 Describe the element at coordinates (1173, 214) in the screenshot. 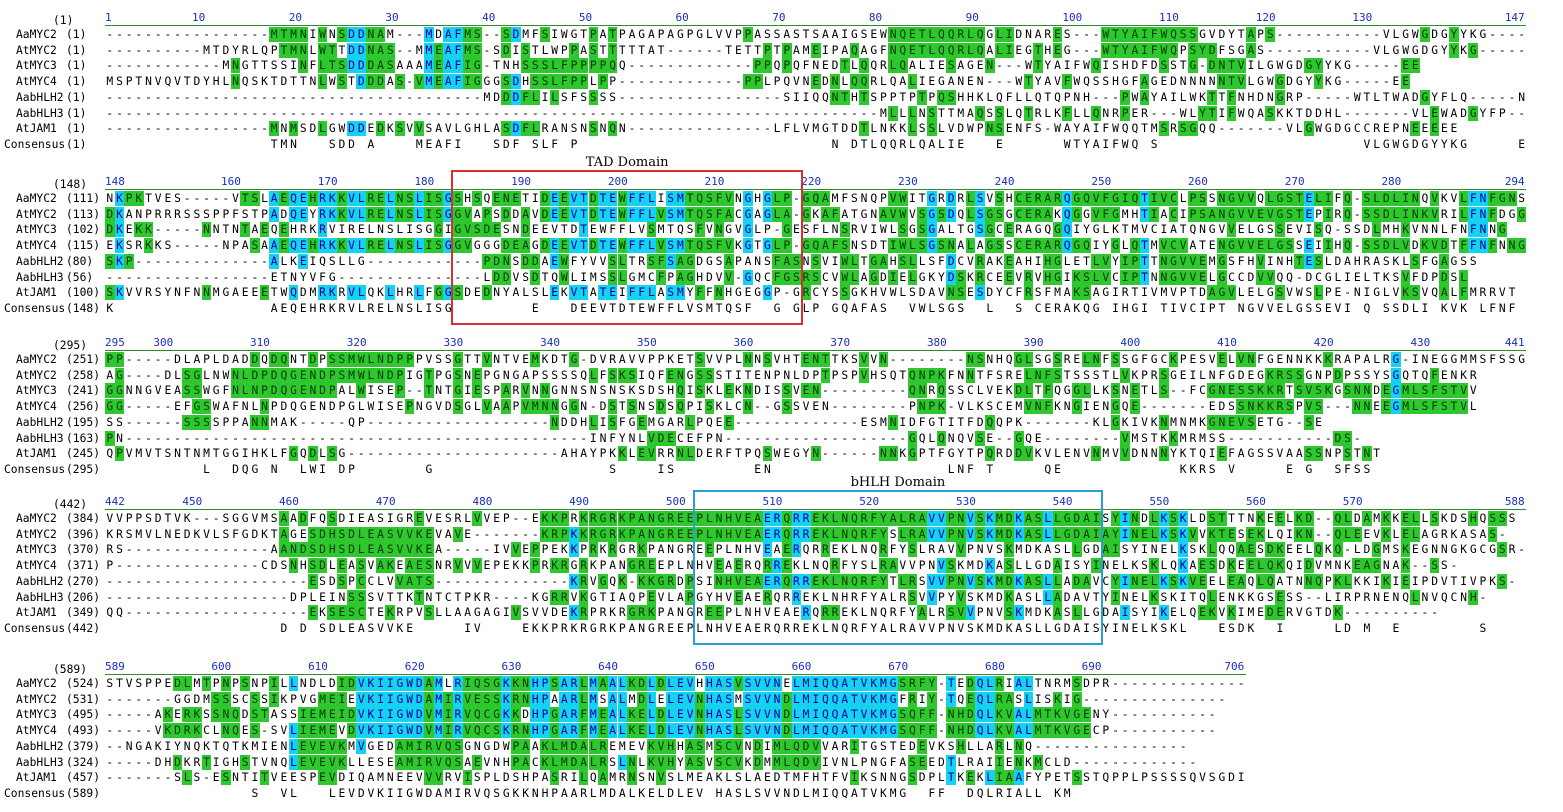

I see `residue: C` at that location.